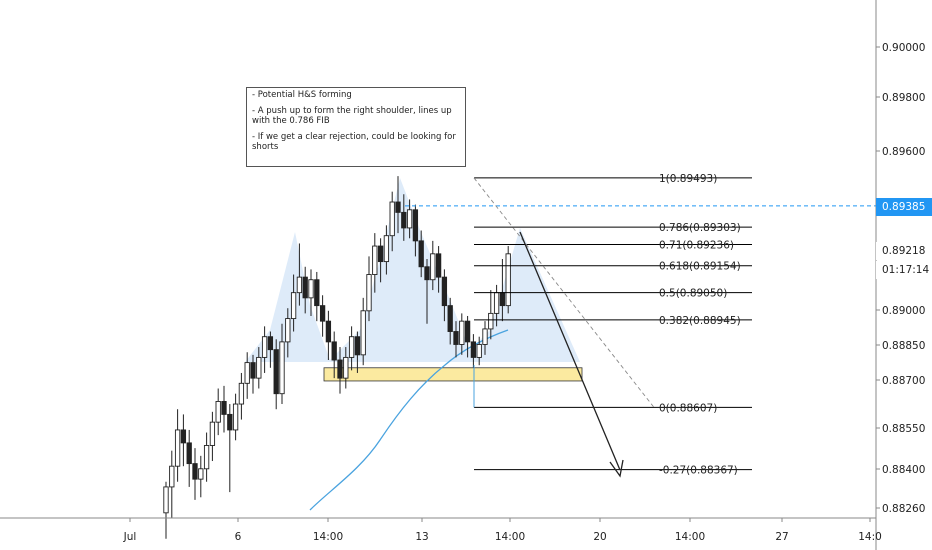  What do you see at coordinates (903, 152) in the screenshot?
I see `price-tick-label: 0.89600` at bounding box center [903, 152].